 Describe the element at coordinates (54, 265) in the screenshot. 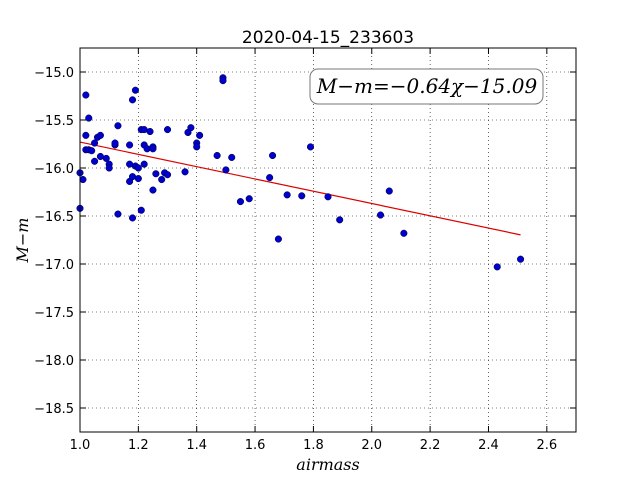

I see `y-tick-label: −17.0` at that location.